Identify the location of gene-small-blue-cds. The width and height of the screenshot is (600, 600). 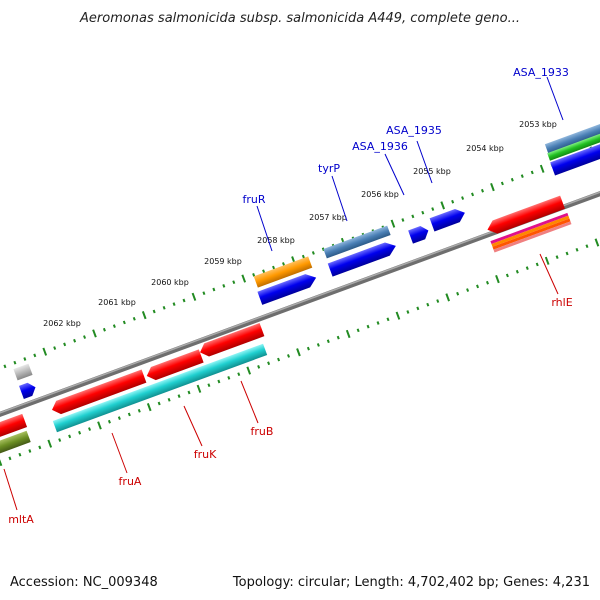
(28, 390).